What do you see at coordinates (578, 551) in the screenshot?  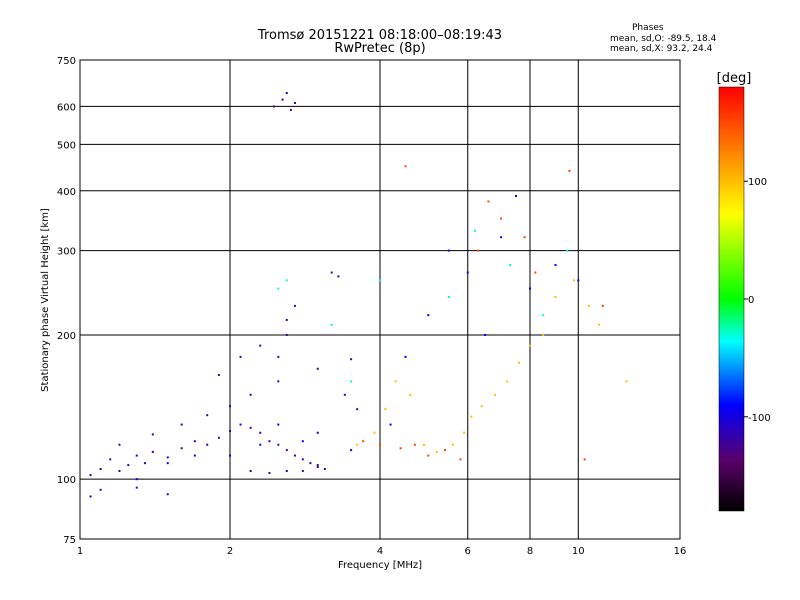 I see `x-tick-label: 10` at bounding box center [578, 551].